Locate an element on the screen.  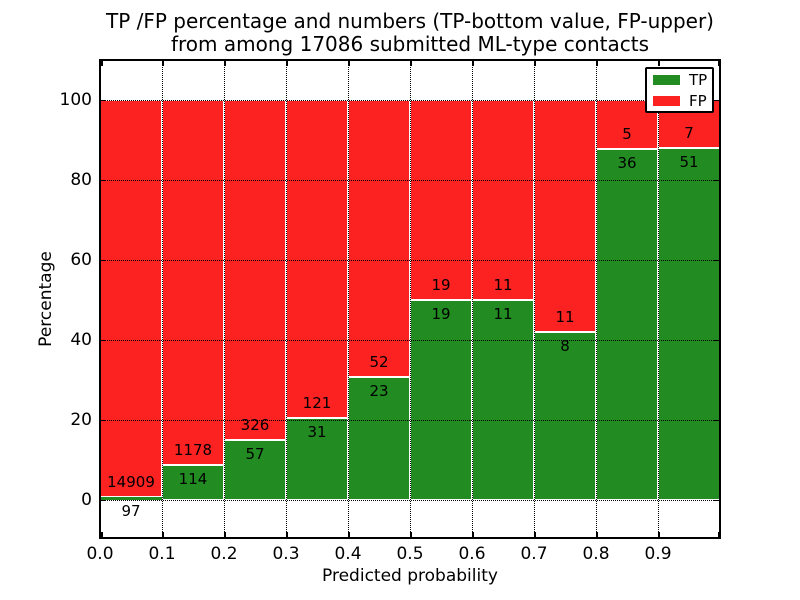
y-tick-label: 40 is located at coordinates (81, 340).